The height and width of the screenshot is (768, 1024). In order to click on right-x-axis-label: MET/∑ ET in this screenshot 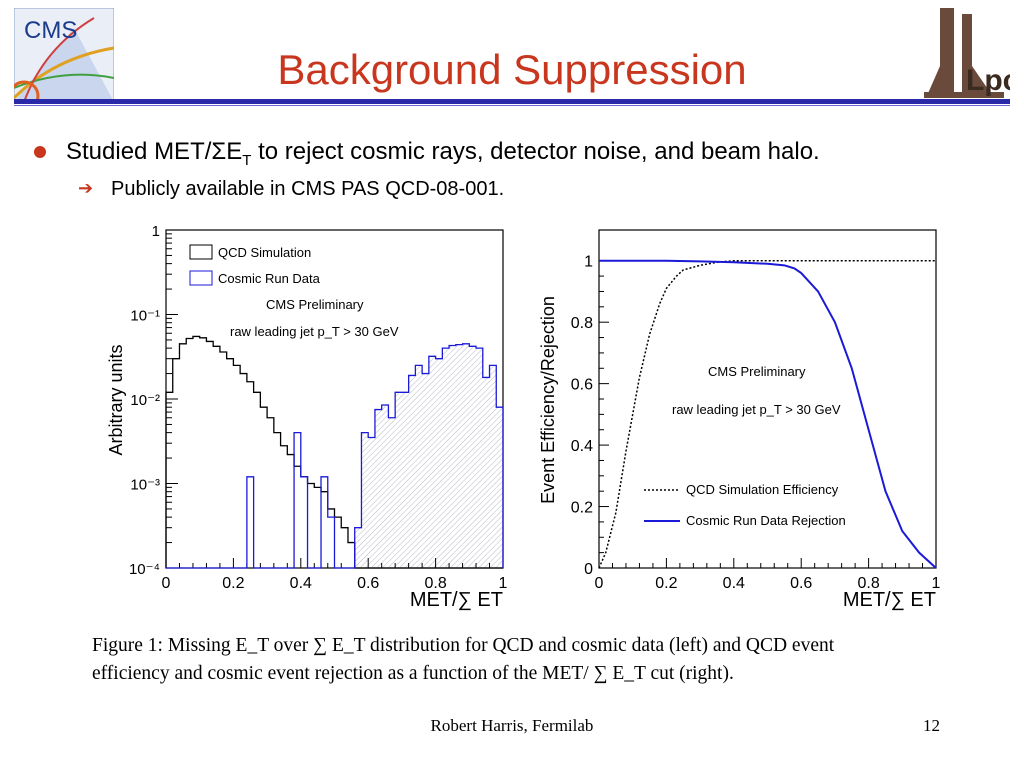, I will do `click(889, 600)`.